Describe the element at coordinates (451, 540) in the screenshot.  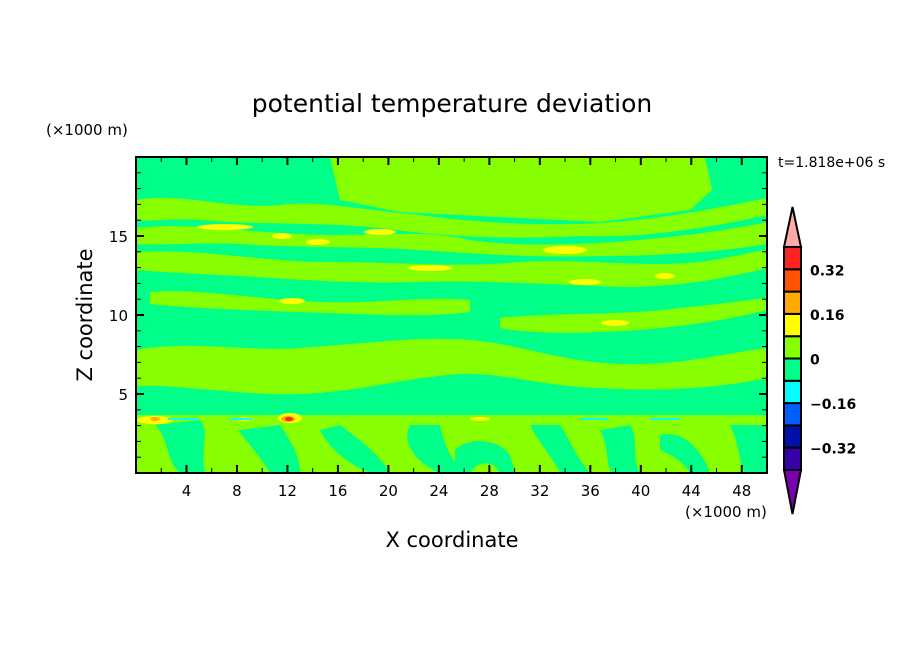
I see `x-axis-label: X coordinate` at that location.